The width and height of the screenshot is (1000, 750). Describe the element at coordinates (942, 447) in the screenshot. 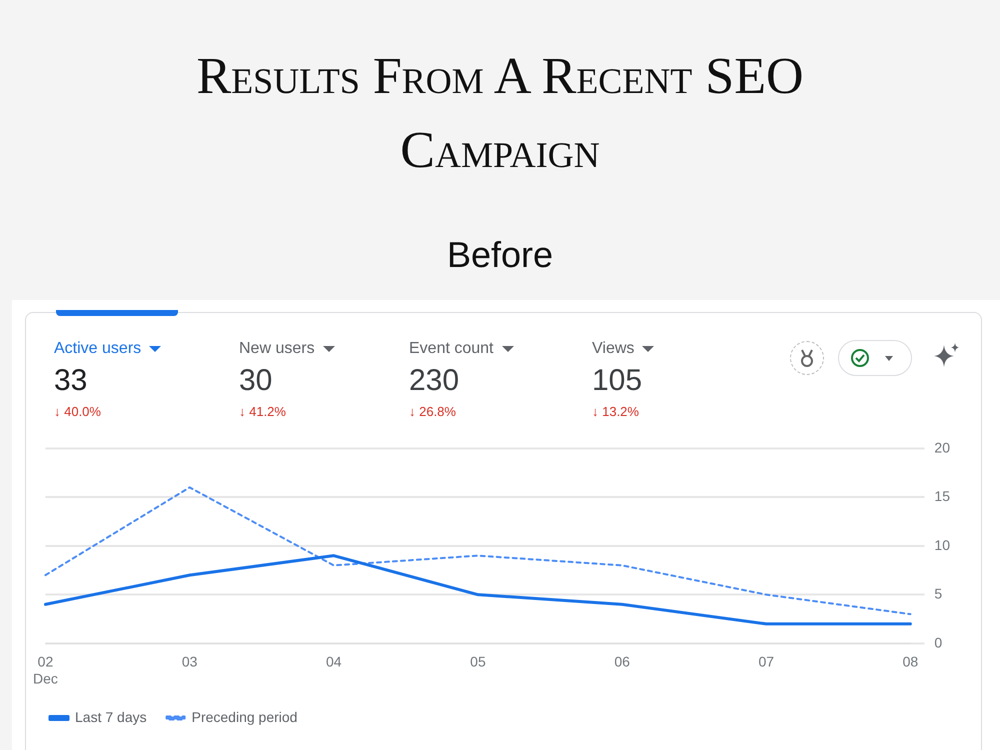

I see `y-tick-label: 20` at that location.